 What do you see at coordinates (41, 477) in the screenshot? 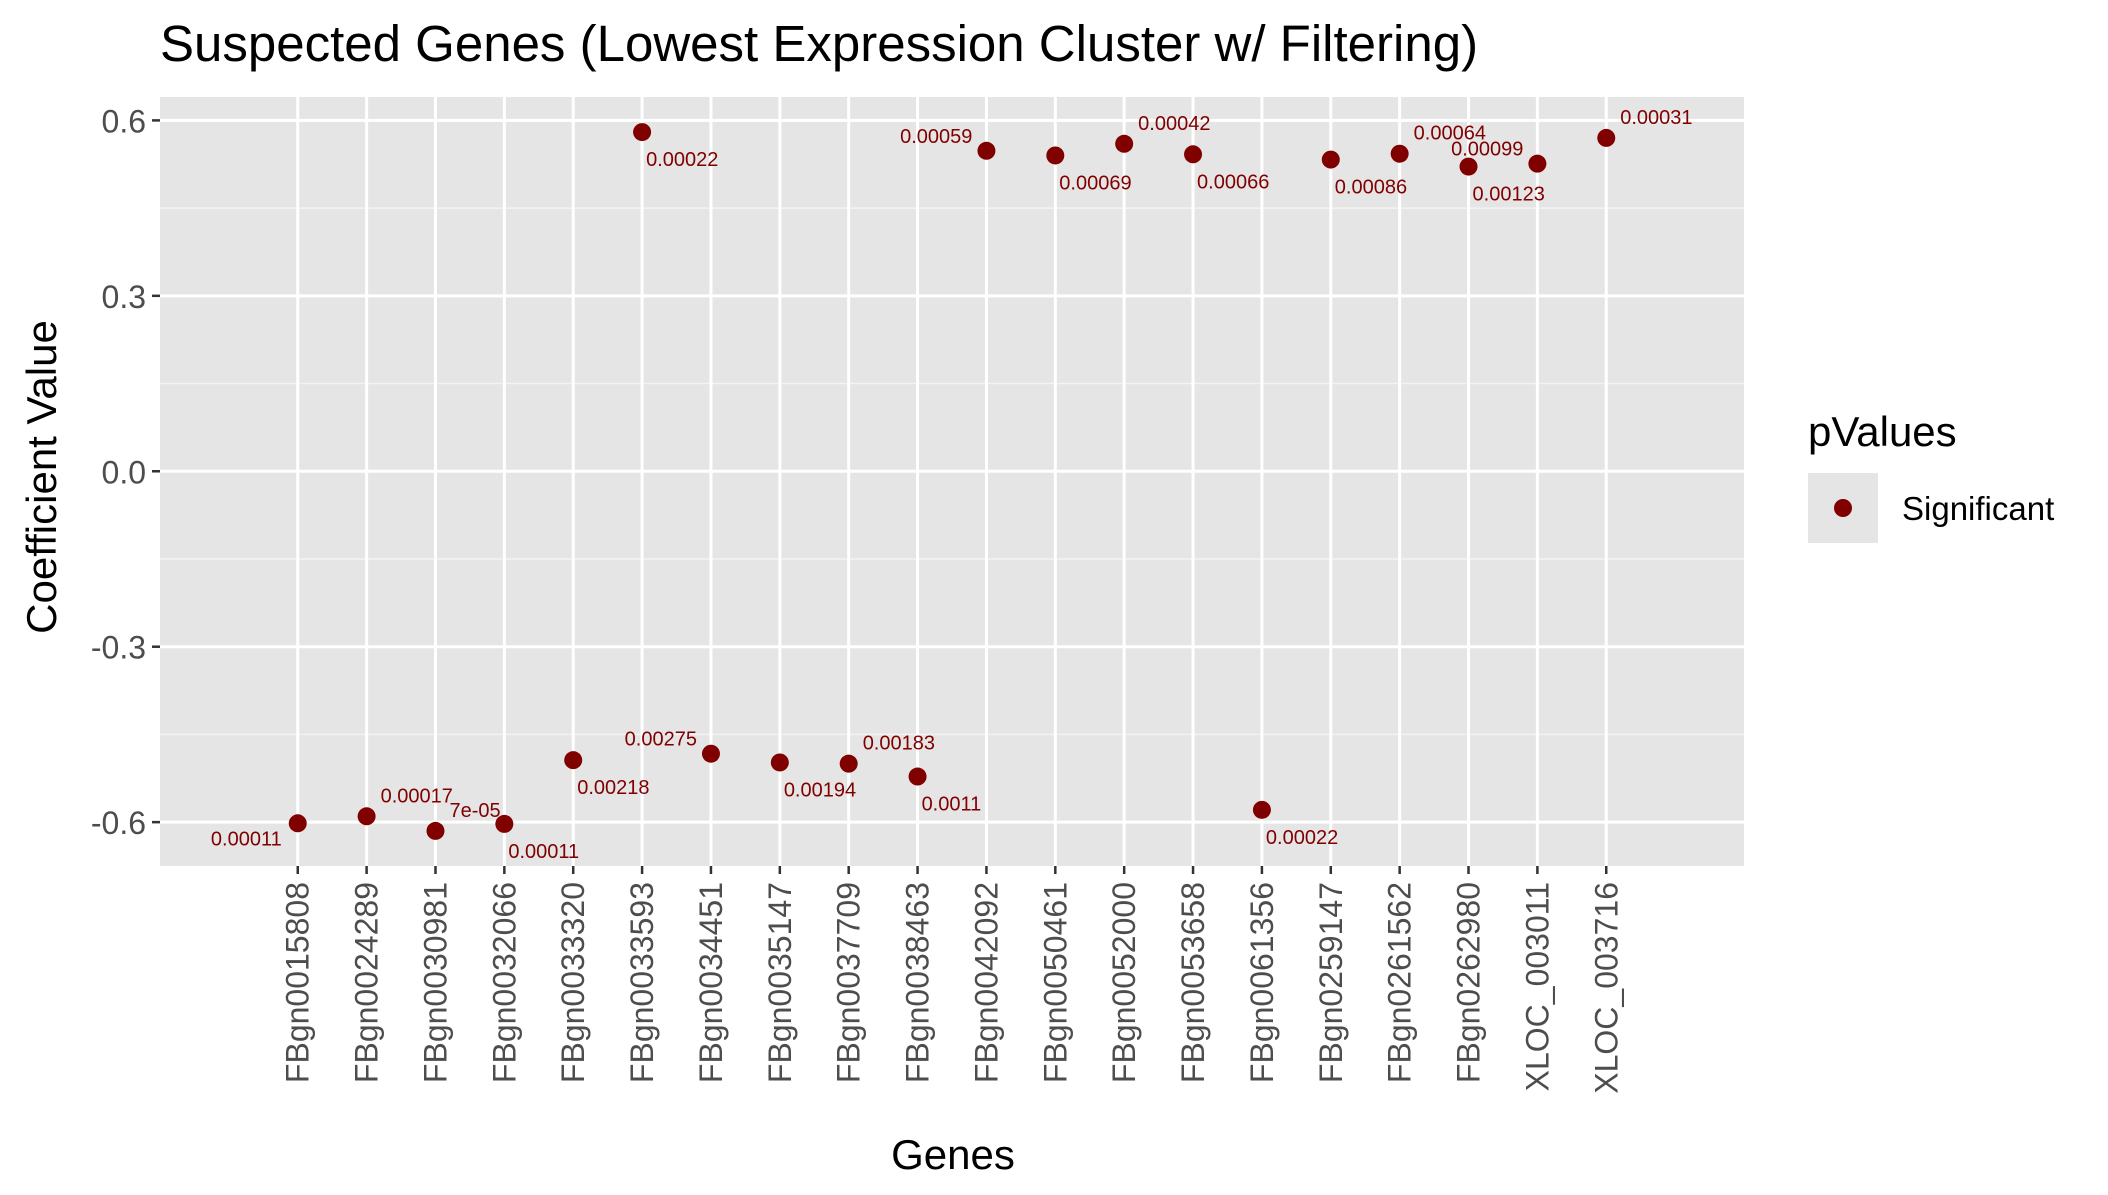
I see `y-axis-title: Coefficient Value` at bounding box center [41, 477].